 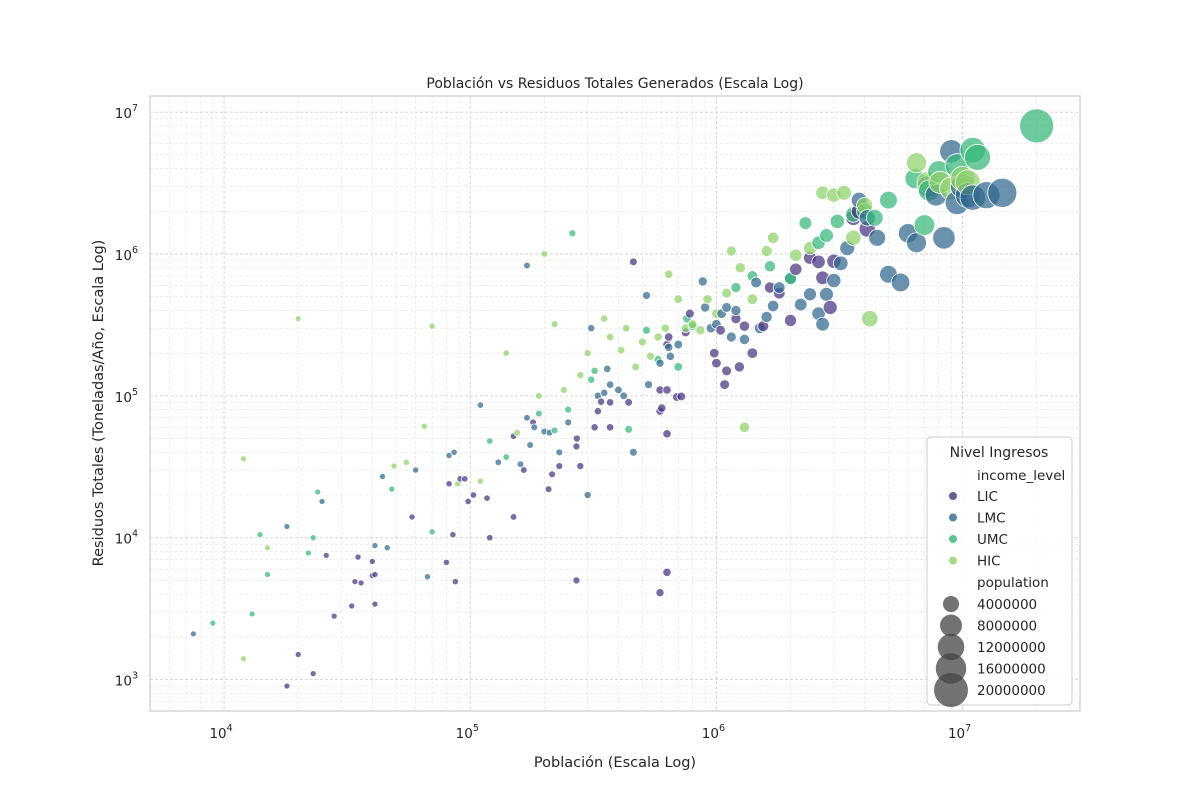 I want to click on legend-size-entries: 4000000 8000000 12000000 16000000 20000000, so click(x=990, y=651).